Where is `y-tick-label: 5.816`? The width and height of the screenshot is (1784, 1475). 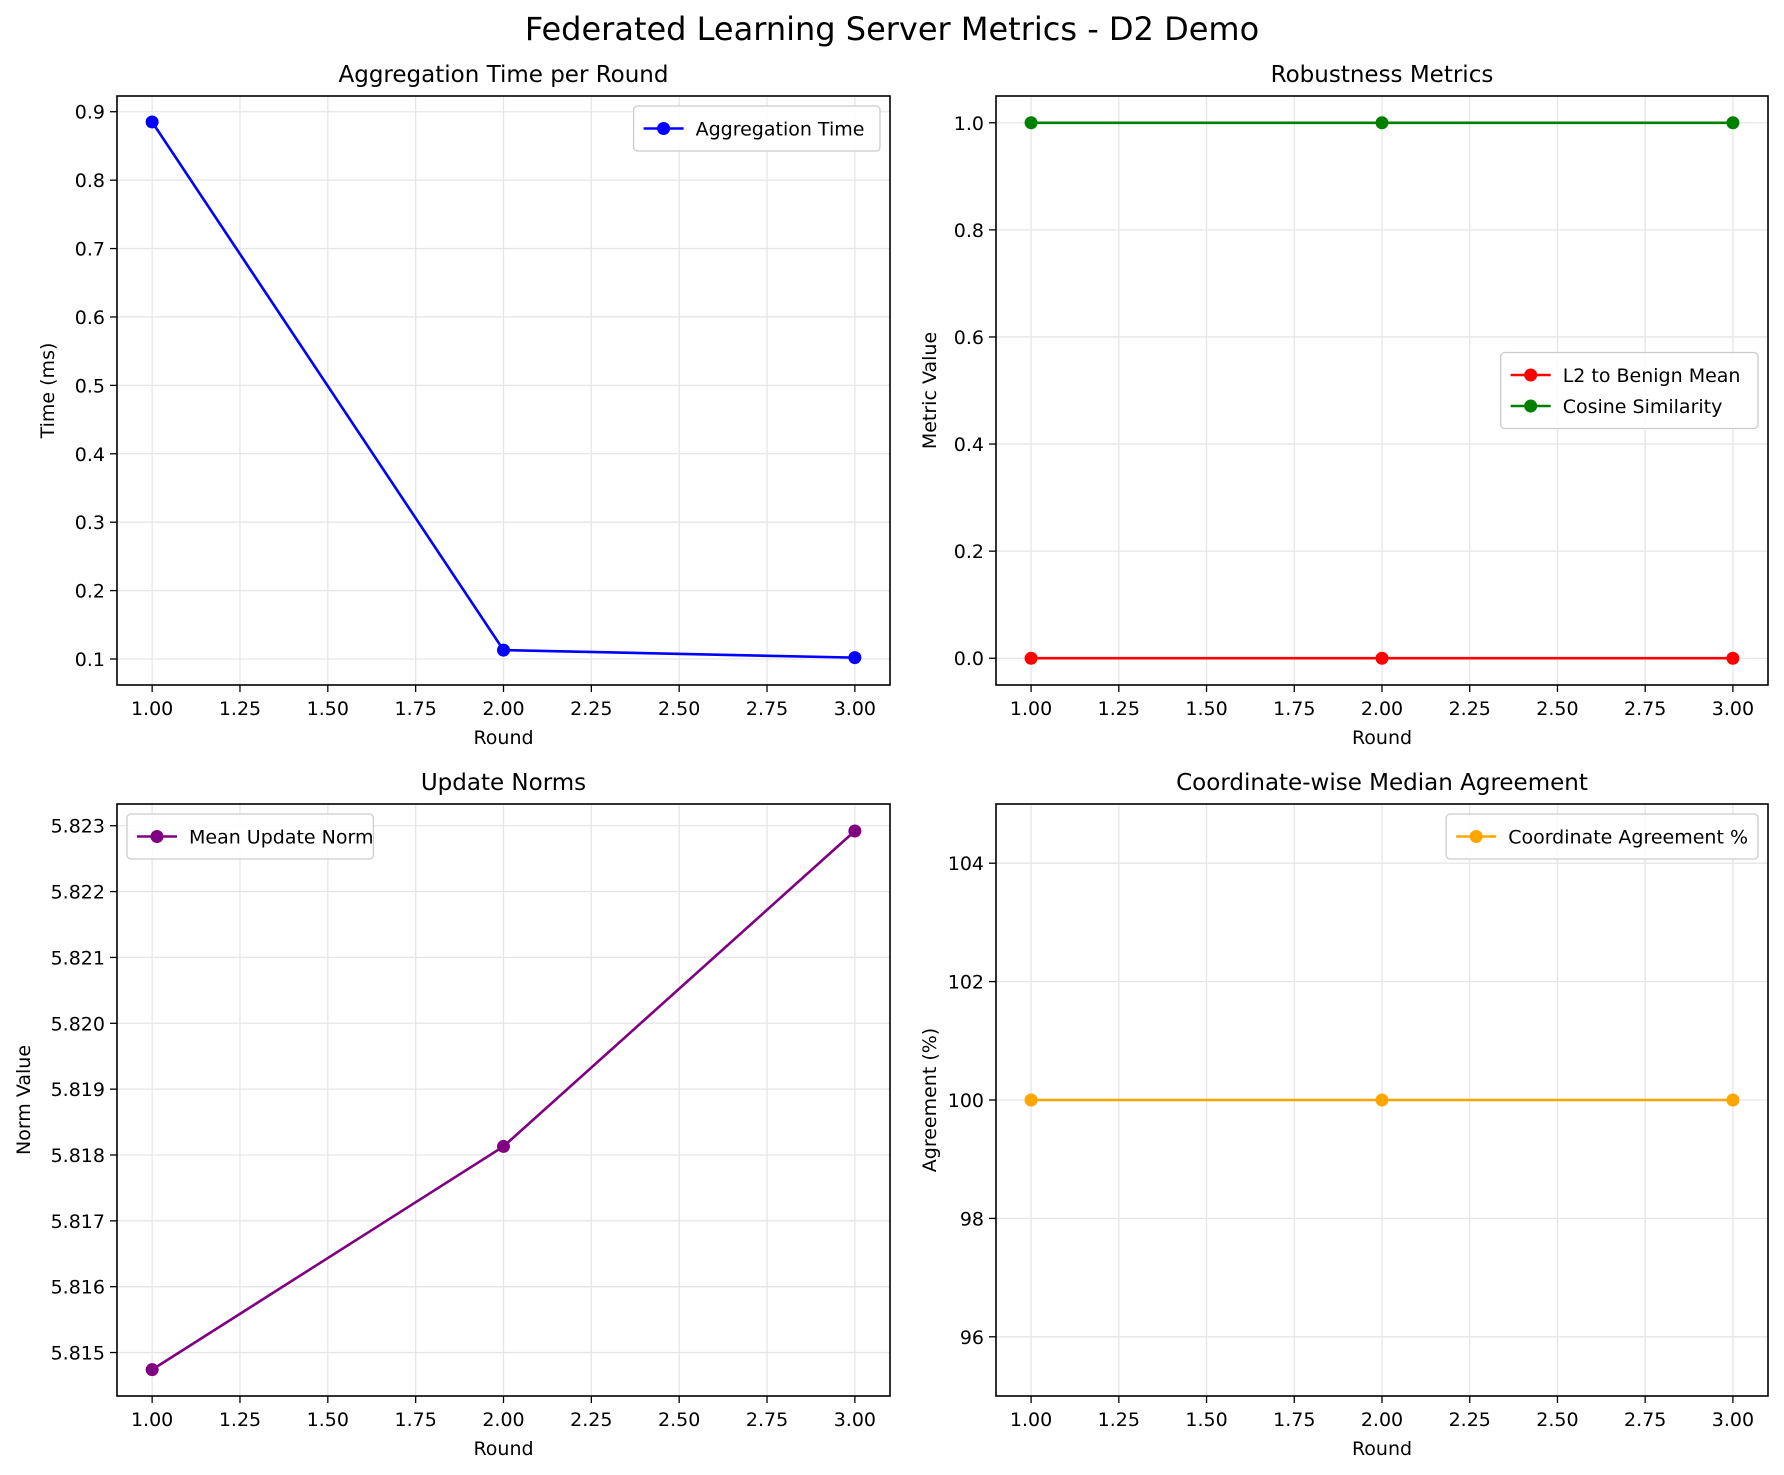
y-tick-label: 5.816 is located at coordinates (78, 1288).